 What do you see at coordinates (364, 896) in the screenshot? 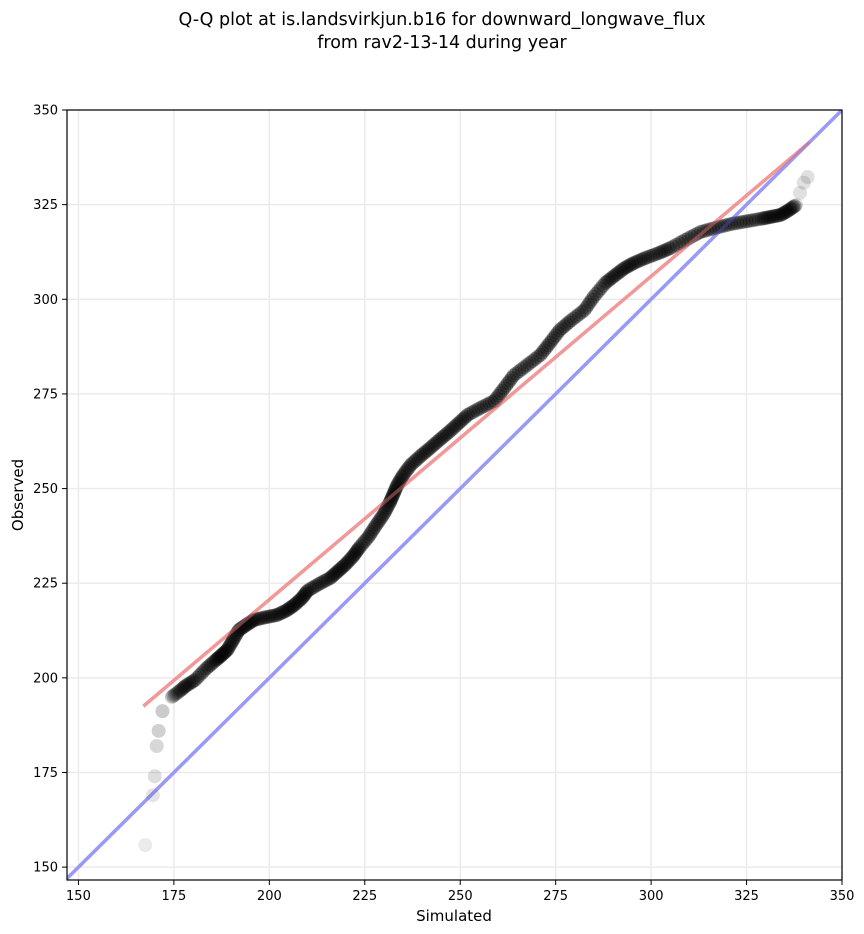
I see `x-tick-label: 225` at bounding box center [364, 896].